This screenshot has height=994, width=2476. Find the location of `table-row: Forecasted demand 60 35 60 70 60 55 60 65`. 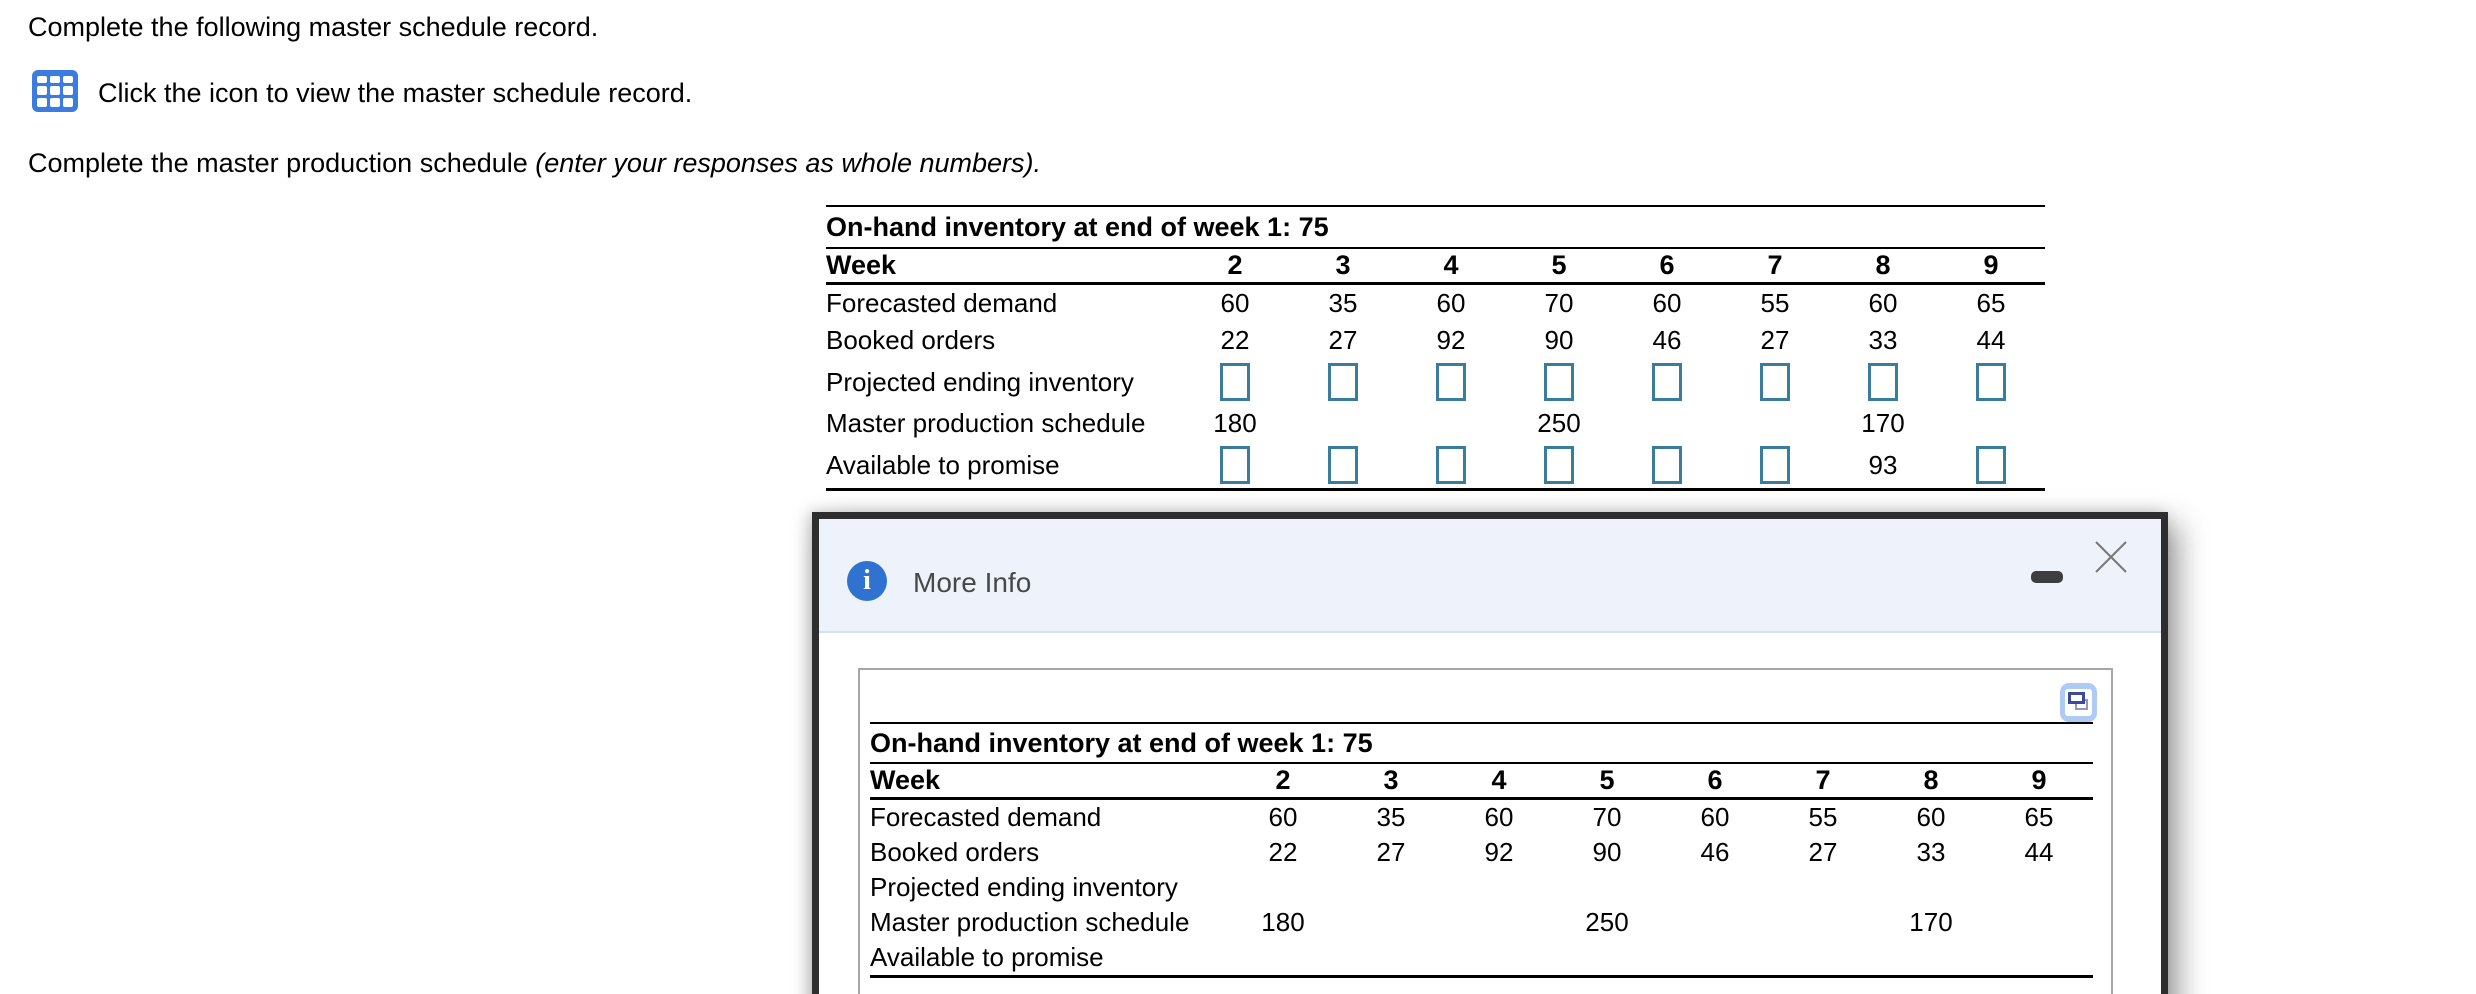

table-row: Forecasted demand 60 35 60 70 60 55 60 65 is located at coordinates (1481, 817).